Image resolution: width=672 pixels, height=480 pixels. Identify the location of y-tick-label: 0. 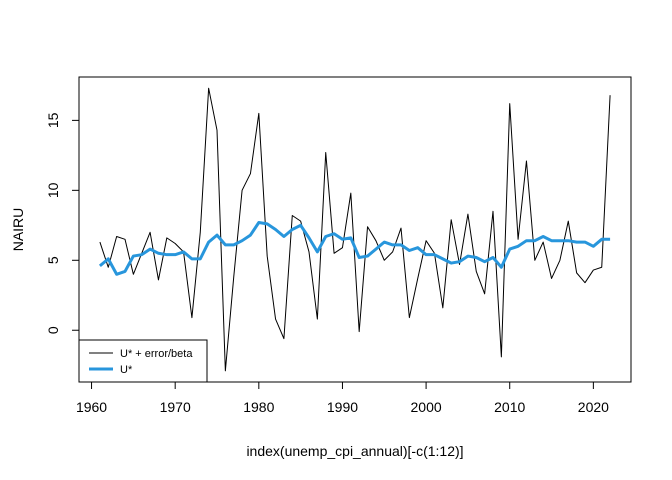
(53, 330).